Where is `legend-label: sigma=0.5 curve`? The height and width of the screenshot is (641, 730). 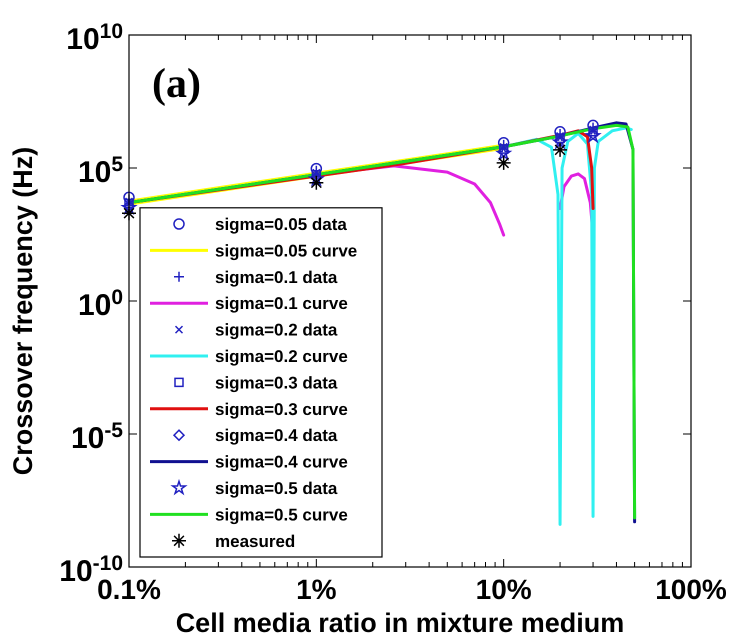 legend-label: sigma=0.5 curve is located at coordinates (281, 514).